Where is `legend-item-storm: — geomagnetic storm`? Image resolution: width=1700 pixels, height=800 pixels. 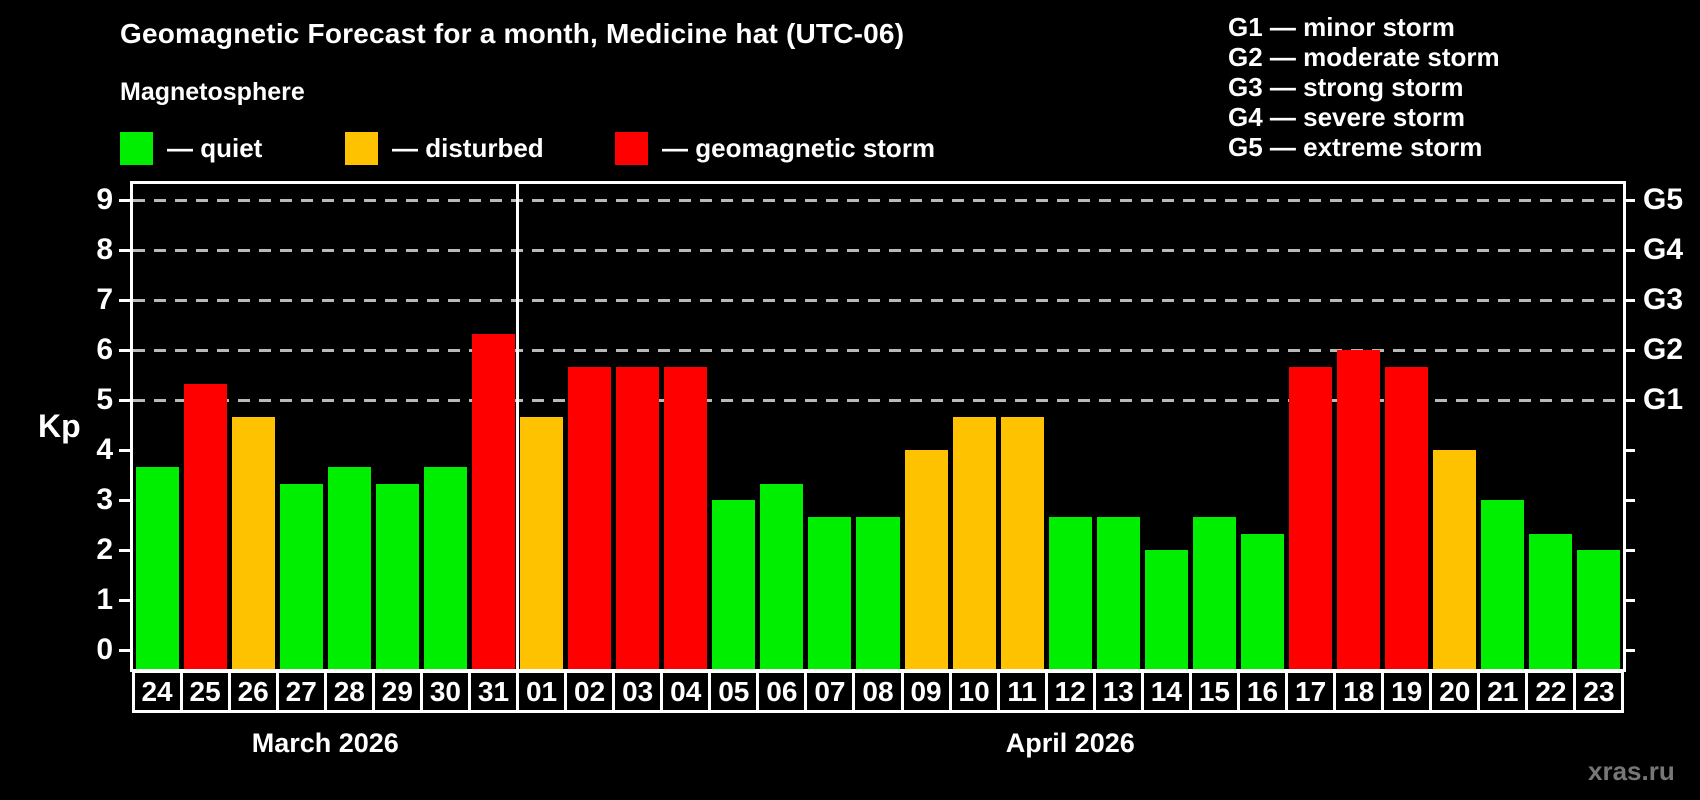 legend-item-storm: — geomagnetic storm is located at coordinates (775, 148).